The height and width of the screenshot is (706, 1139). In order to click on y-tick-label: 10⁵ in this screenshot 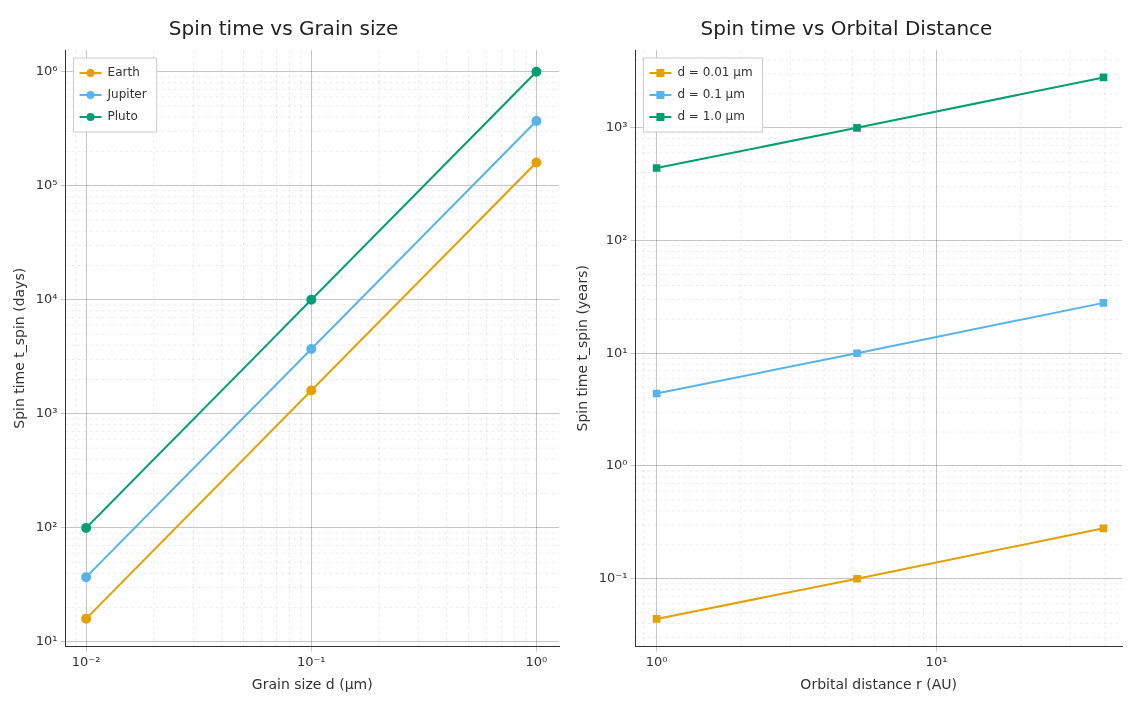, I will do `click(46, 185)`.